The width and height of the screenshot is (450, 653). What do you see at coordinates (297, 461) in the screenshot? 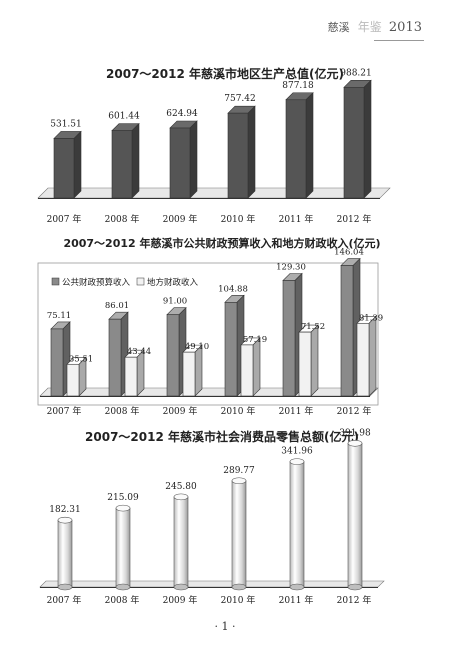
I see `chart3-bar-5-cap` at bounding box center [297, 461].